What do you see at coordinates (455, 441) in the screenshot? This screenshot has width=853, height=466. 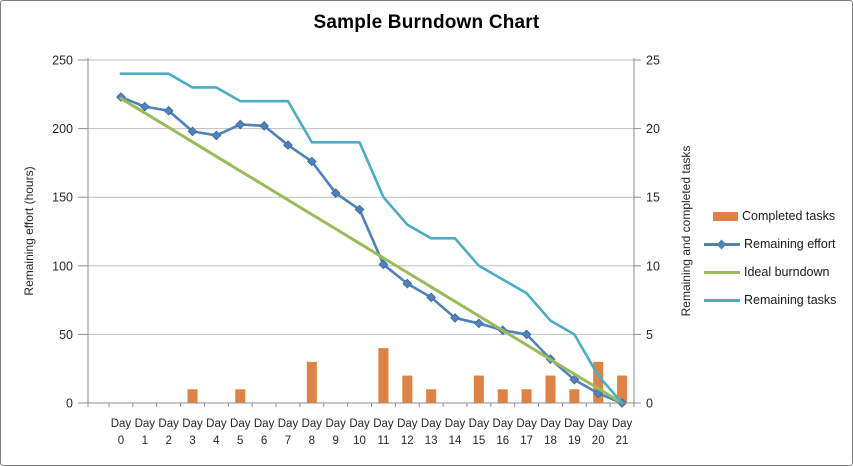 I see `x-axis-label: 14` at bounding box center [455, 441].